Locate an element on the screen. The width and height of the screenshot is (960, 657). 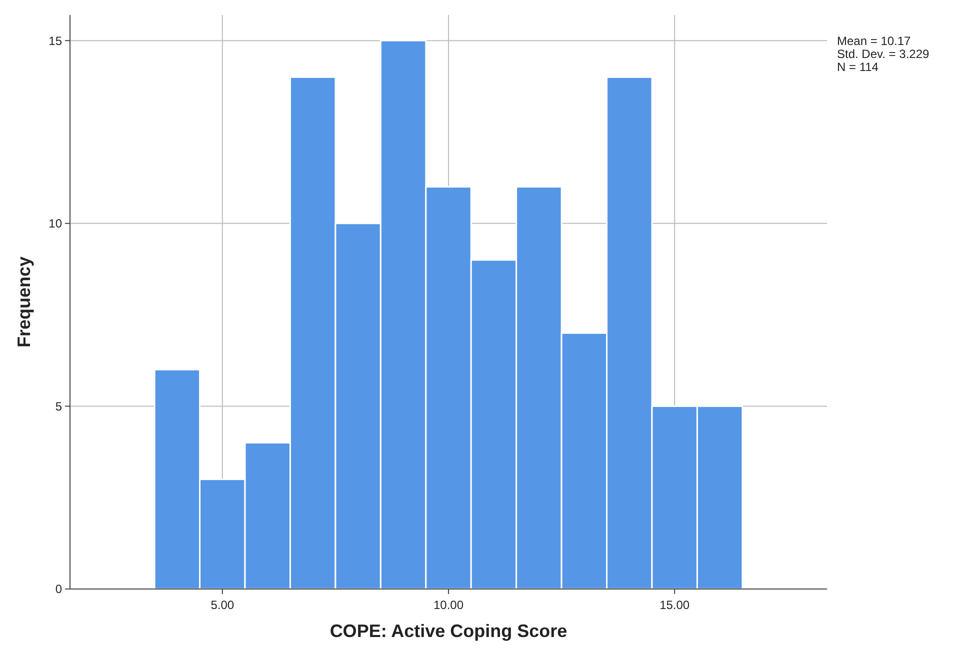
text: Std. Dev. = 3.229 is located at coordinates (883, 54).